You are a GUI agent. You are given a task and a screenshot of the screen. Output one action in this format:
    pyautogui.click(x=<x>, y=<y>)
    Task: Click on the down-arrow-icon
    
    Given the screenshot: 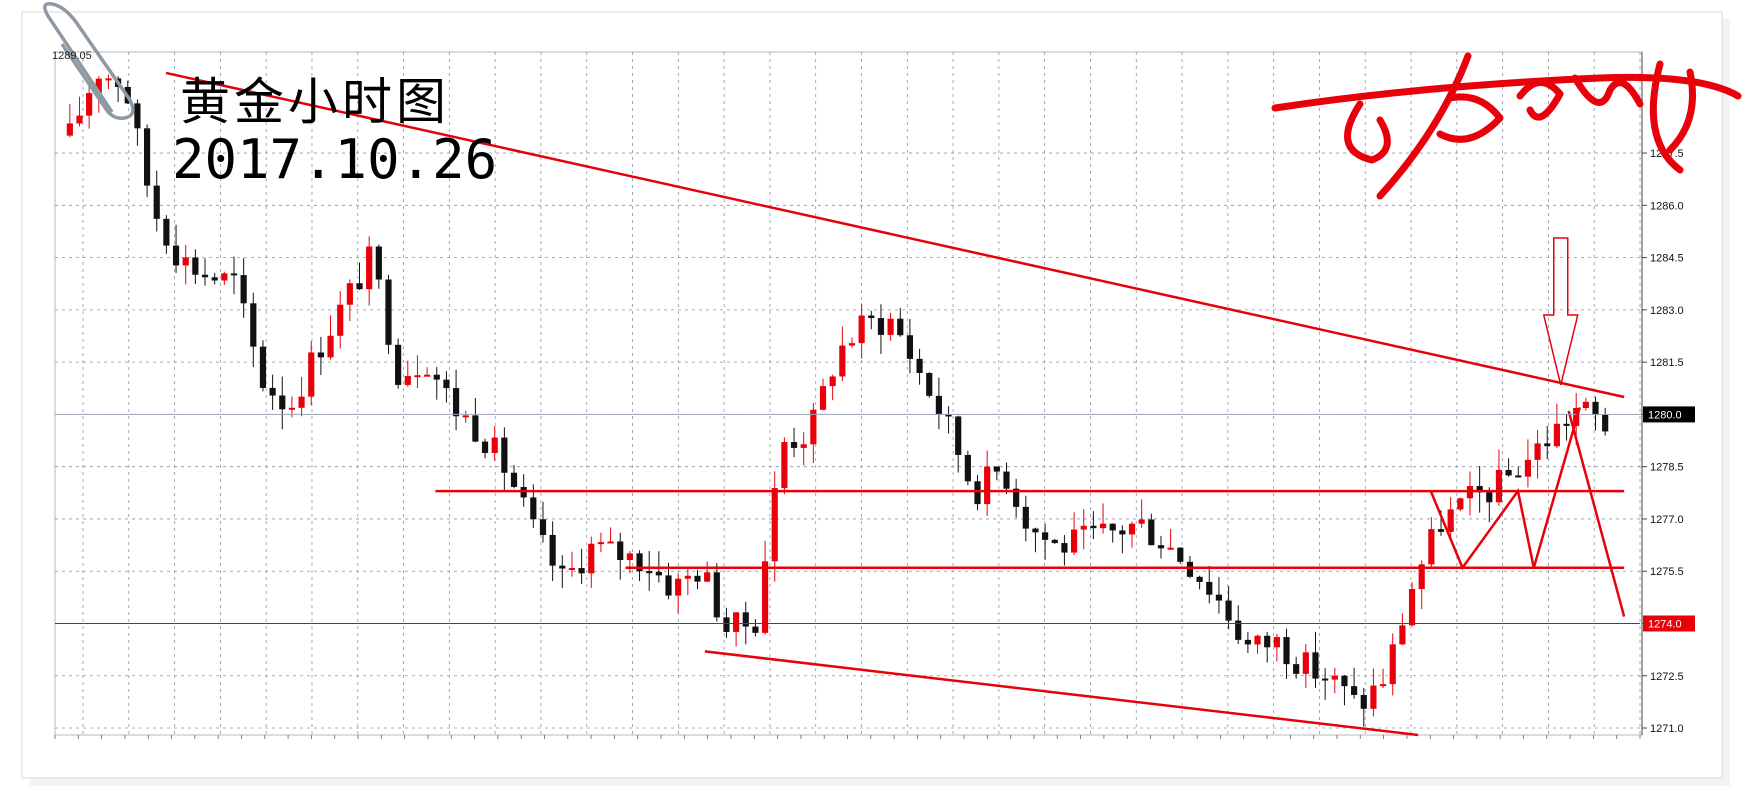 What is the action you would take?
    pyautogui.click(x=1560, y=311)
    